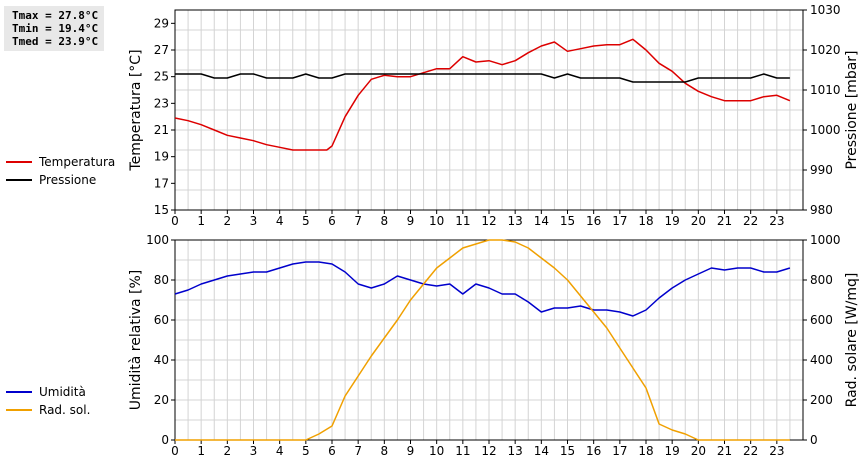  What do you see at coordinates (19, 180) in the screenshot?
I see `legend-swatch-pressione` at bounding box center [19, 180].